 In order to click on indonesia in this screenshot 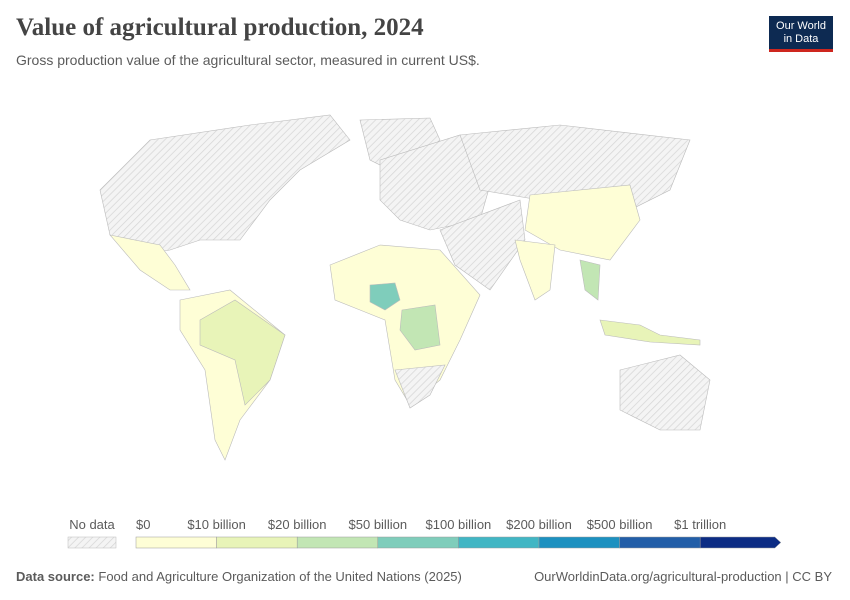, I will do `click(650, 332)`.